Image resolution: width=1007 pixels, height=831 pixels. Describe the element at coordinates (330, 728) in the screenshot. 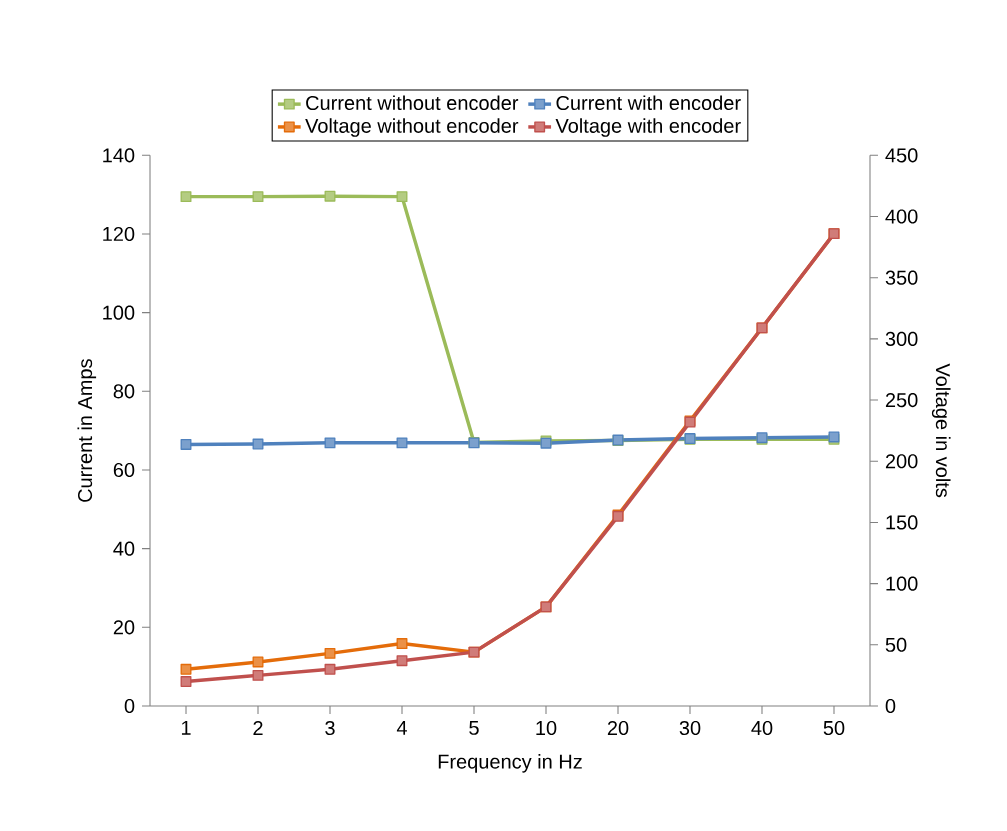

I see `x-tick-label: 3` at that location.